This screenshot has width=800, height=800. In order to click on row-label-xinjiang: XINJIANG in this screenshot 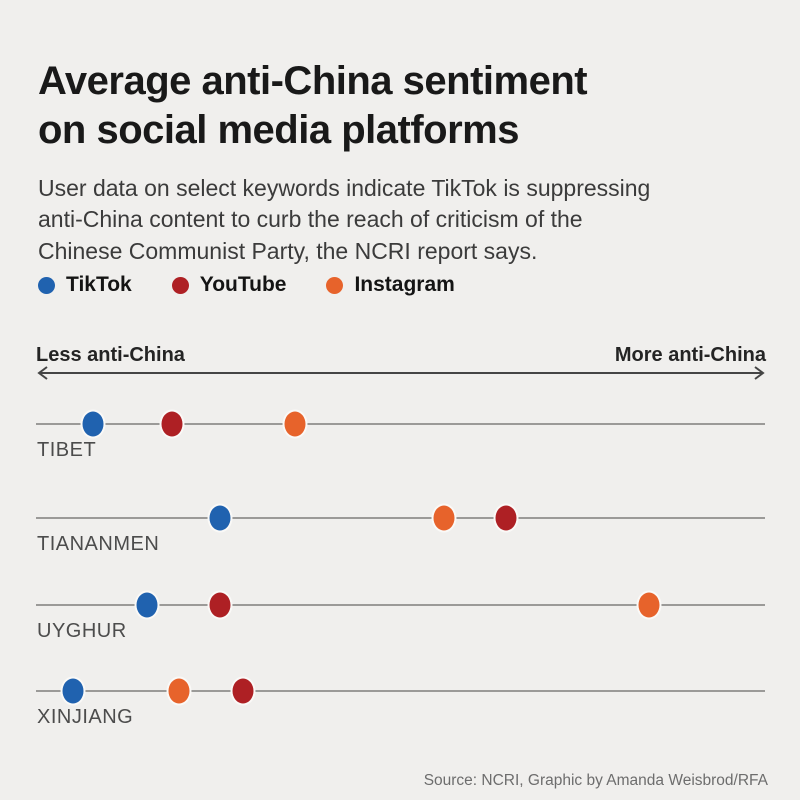, I will do `click(85, 717)`.